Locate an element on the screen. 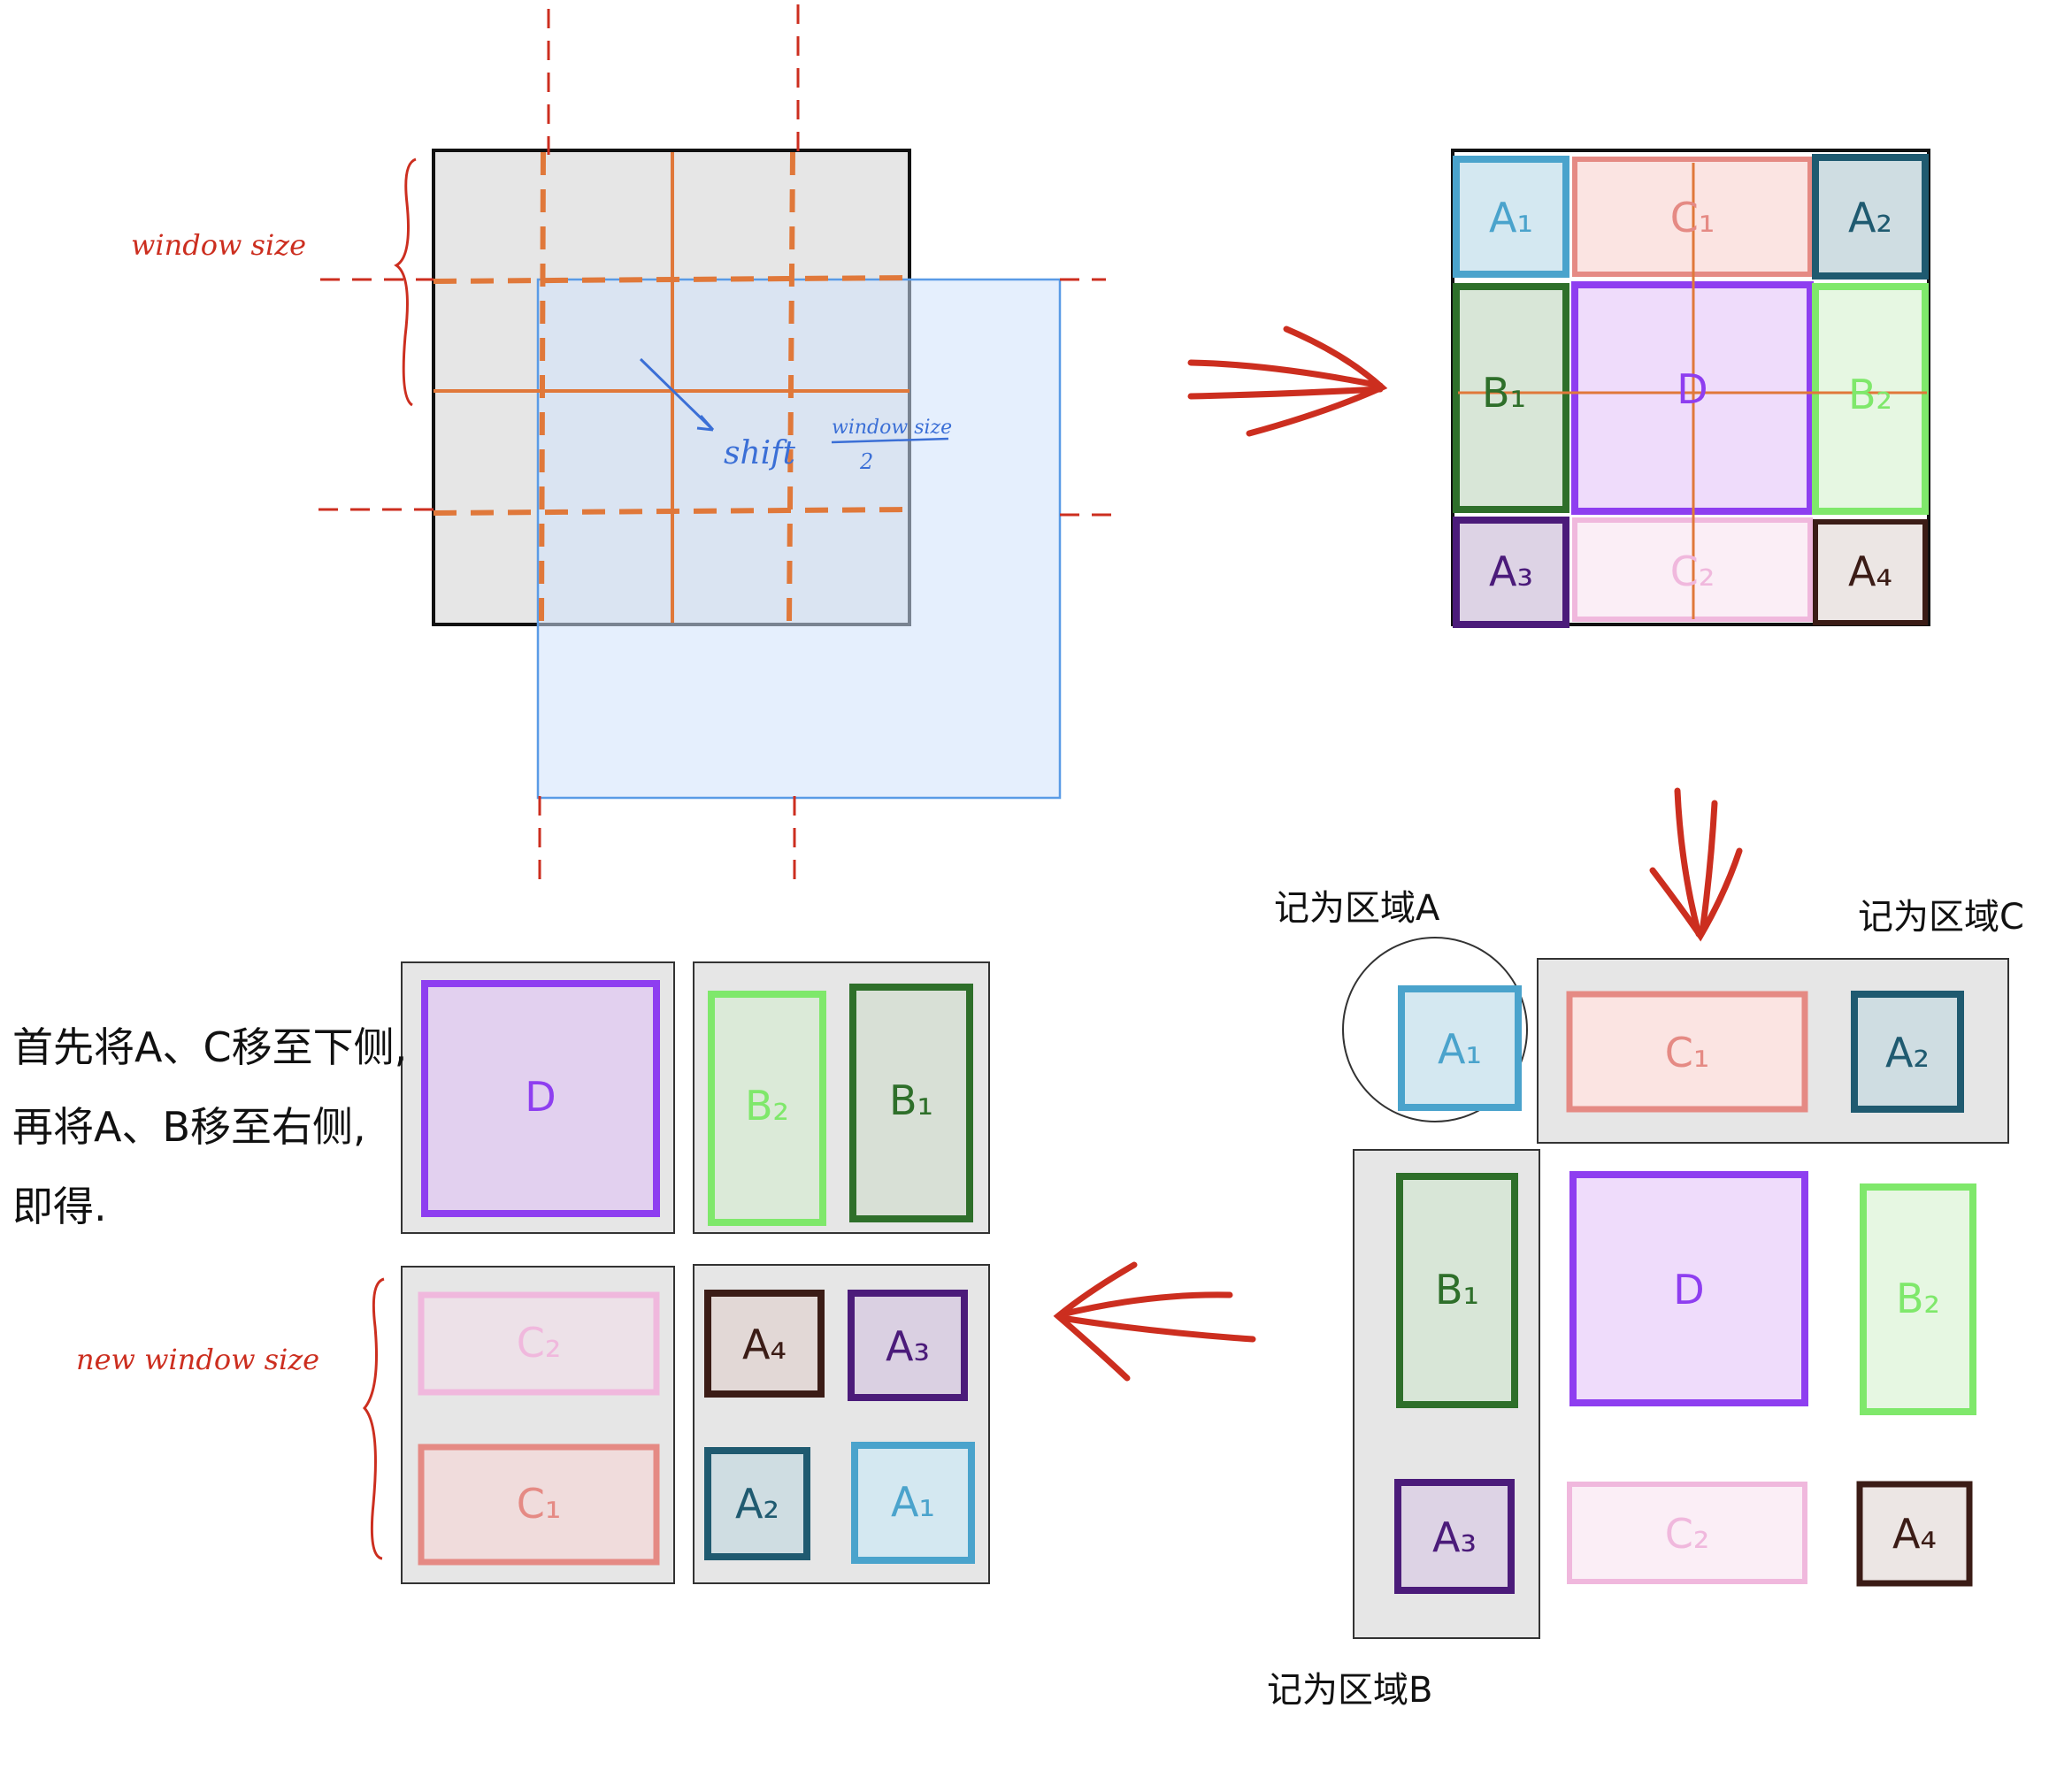 The width and height of the screenshot is (2072, 1777). region-a-circle is located at coordinates (1435, 1029).